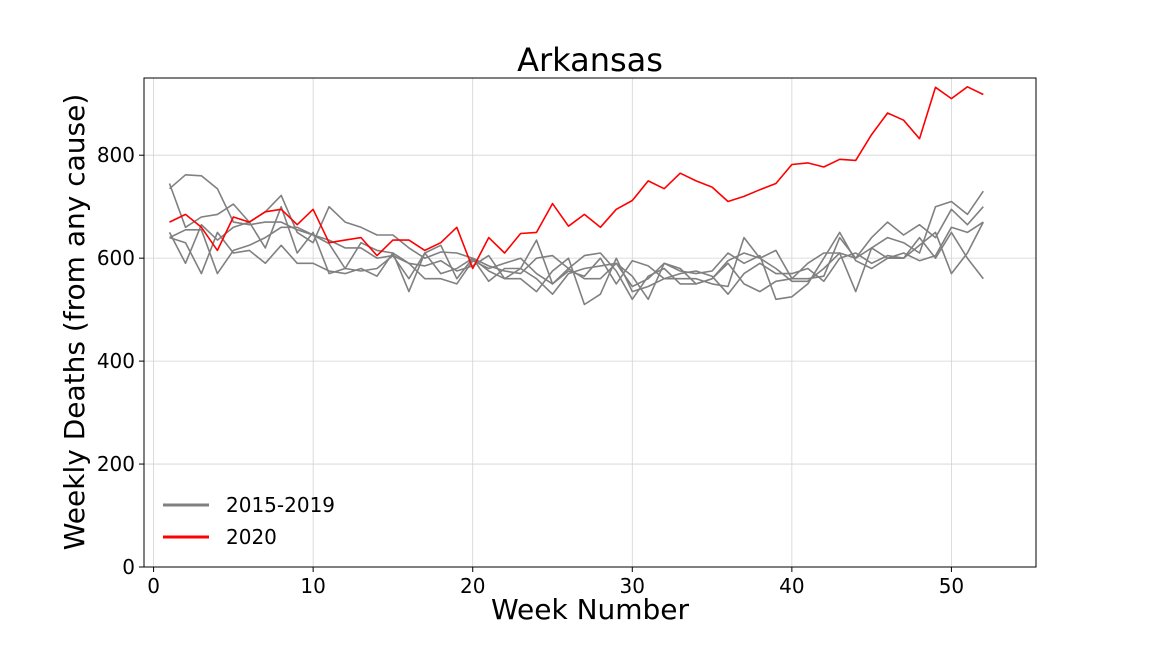 This screenshot has height=648, width=1152. What do you see at coordinates (791, 586) in the screenshot?
I see `x-tick-label: 40` at bounding box center [791, 586].